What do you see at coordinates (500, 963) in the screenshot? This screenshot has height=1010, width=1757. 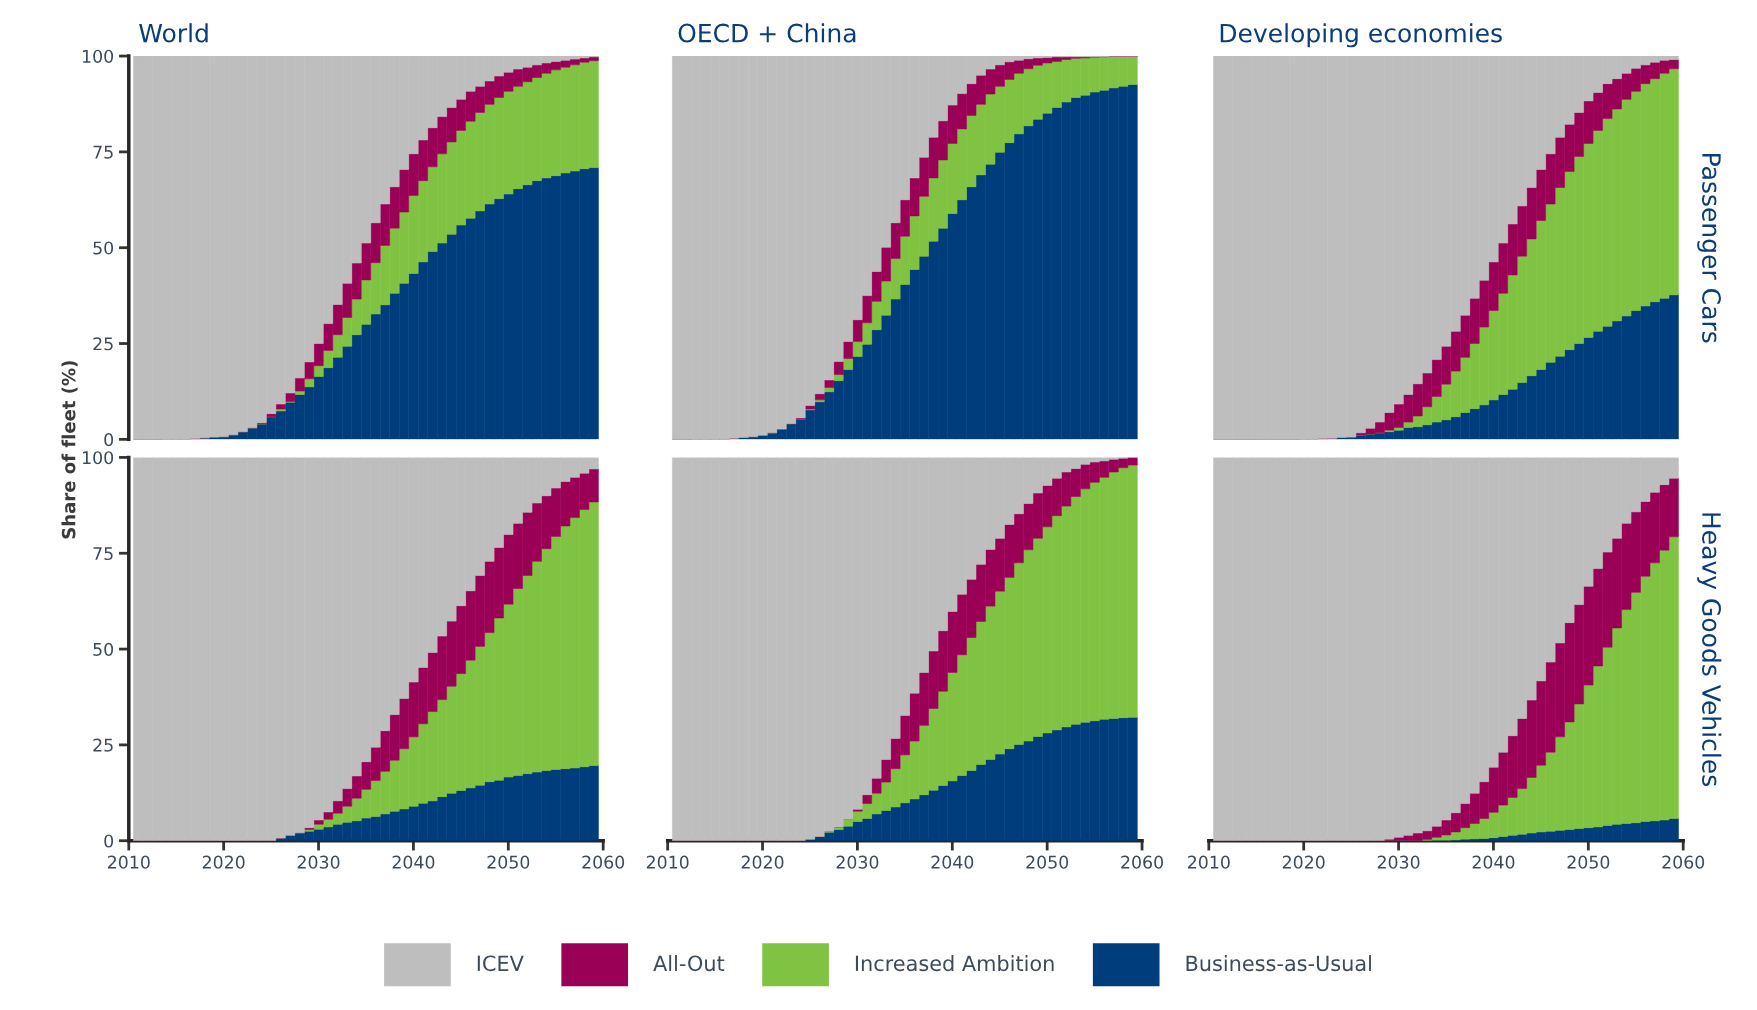 I see `legend-label: ICEV` at bounding box center [500, 963].